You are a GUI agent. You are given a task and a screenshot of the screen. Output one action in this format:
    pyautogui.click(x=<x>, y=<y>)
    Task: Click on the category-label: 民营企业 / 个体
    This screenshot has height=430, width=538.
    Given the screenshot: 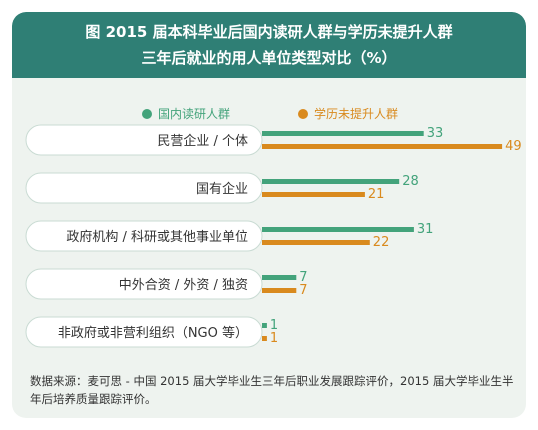 What is the action you would take?
    pyautogui.click(x=202, y=141)
    